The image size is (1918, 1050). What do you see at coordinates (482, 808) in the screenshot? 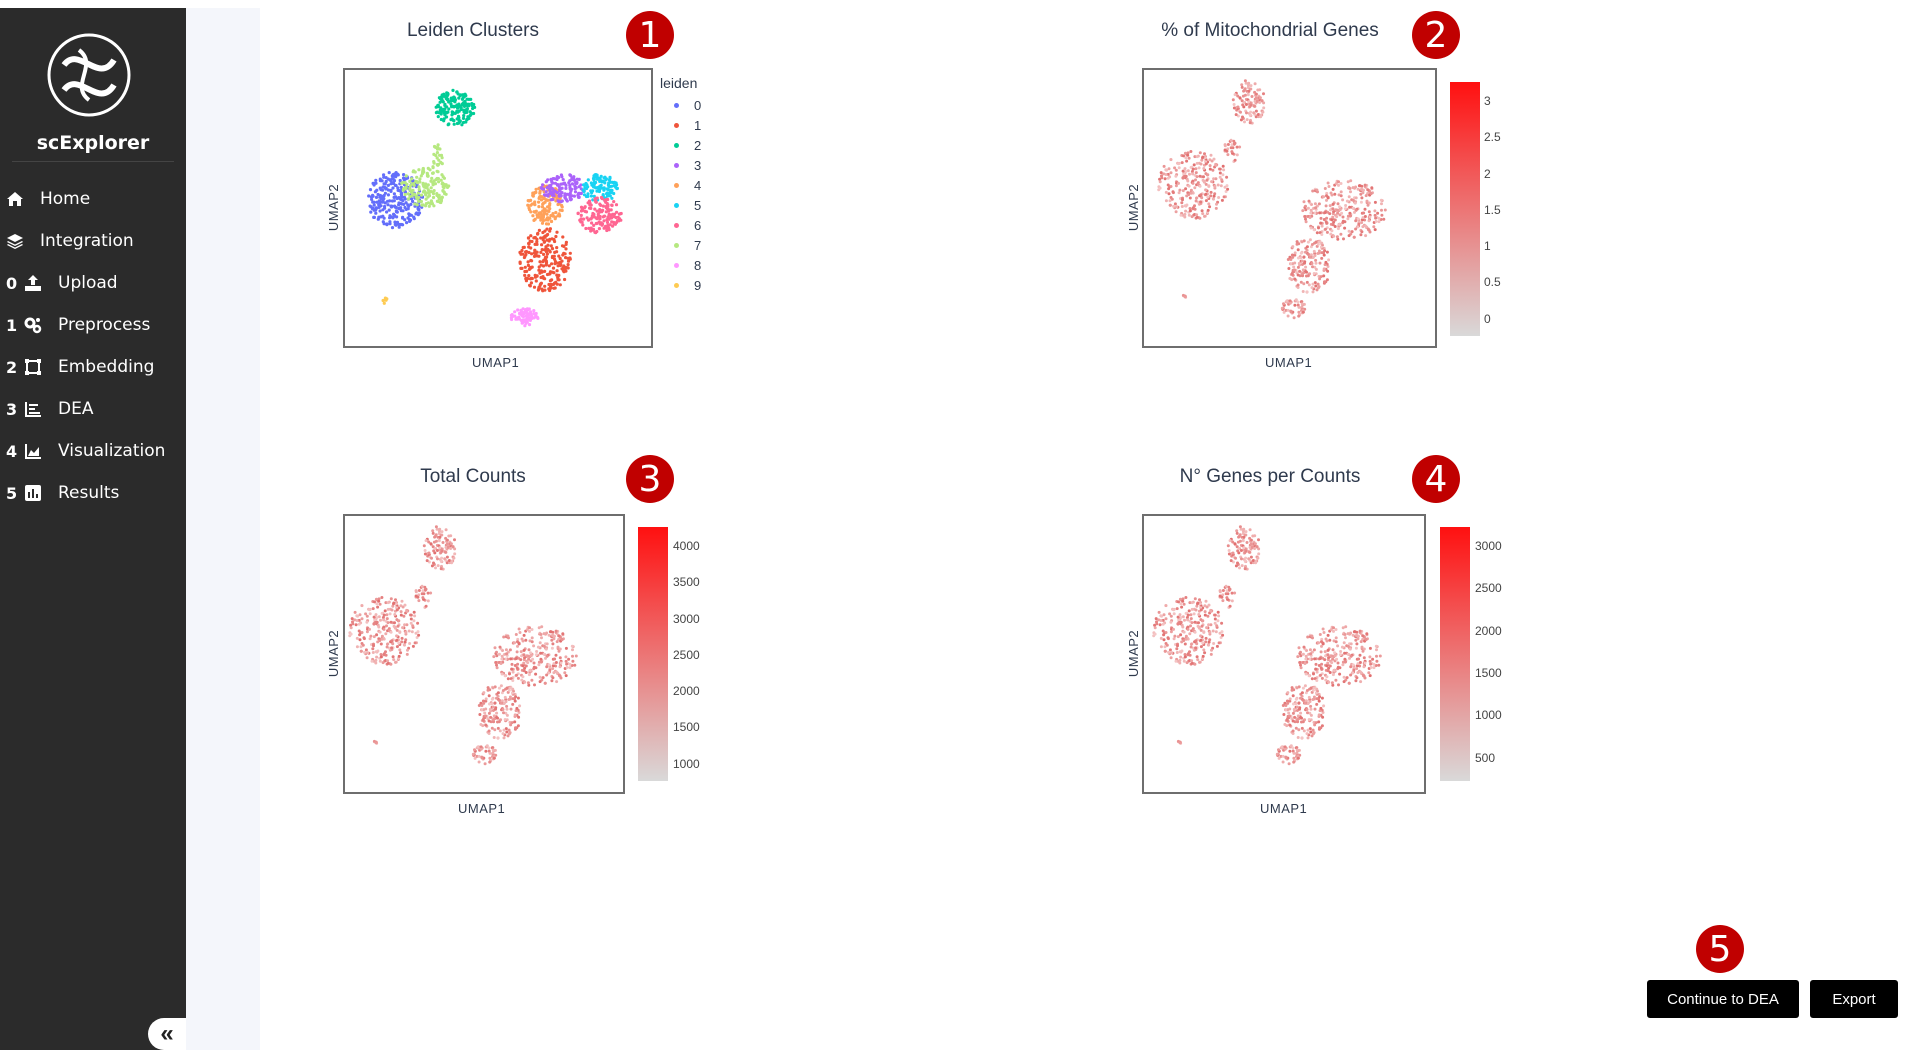
I see `x-axis-label: UMAP1` at bounding box center [482, 808].